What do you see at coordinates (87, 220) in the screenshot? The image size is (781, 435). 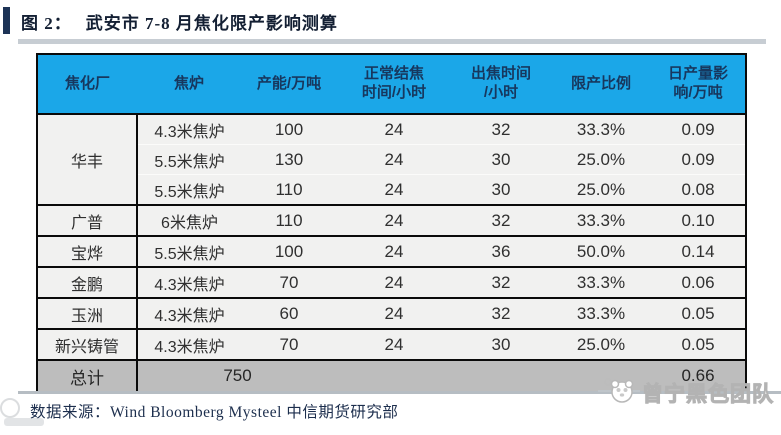 I see `company-cell: 广普` at bounding box center [87, 220].